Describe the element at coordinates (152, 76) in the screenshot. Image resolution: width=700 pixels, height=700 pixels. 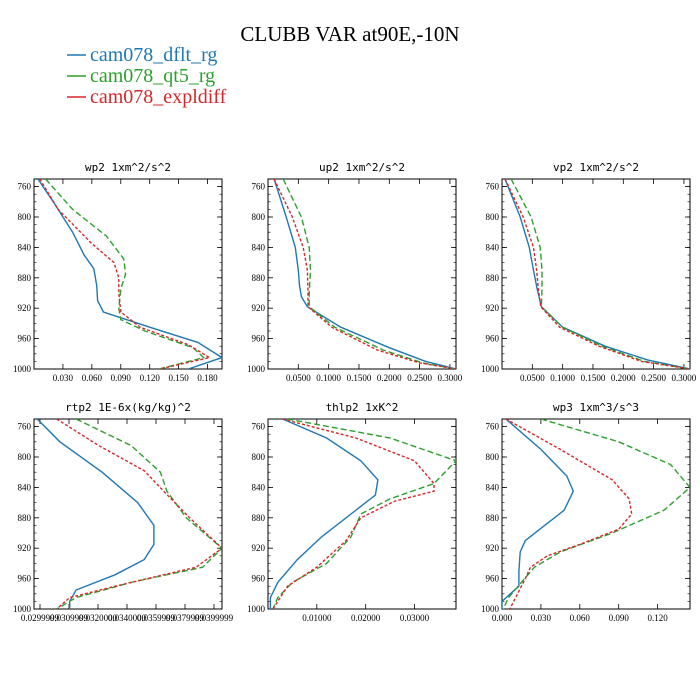
I see `legend-label-2: cam078_qt5_rg` at that location.